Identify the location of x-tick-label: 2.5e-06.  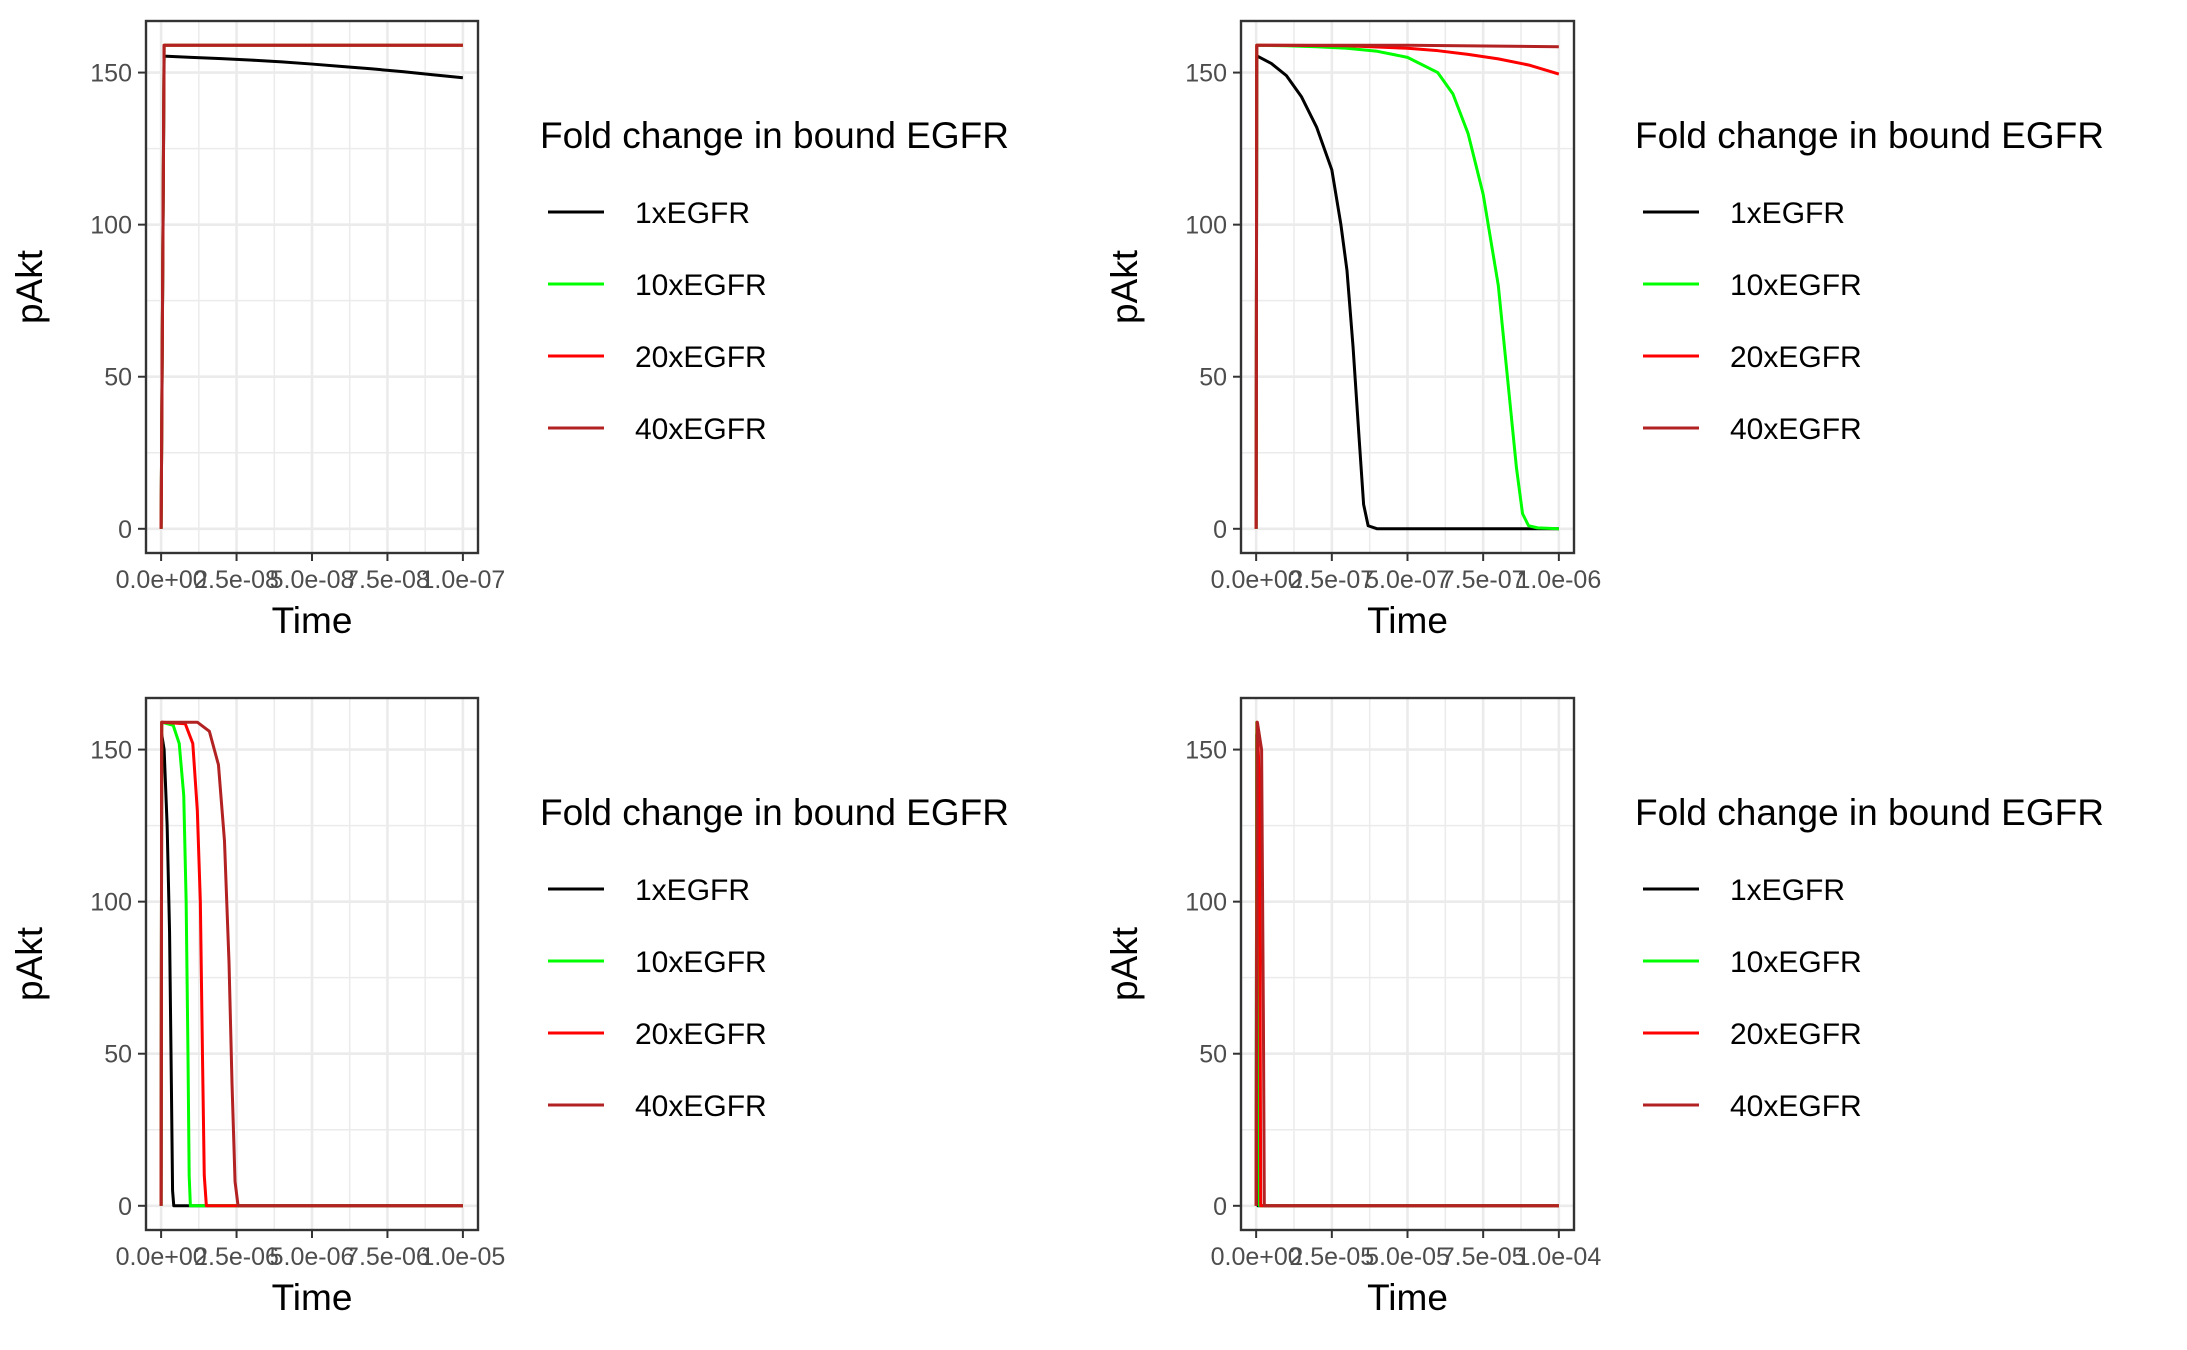
(236, 1257).